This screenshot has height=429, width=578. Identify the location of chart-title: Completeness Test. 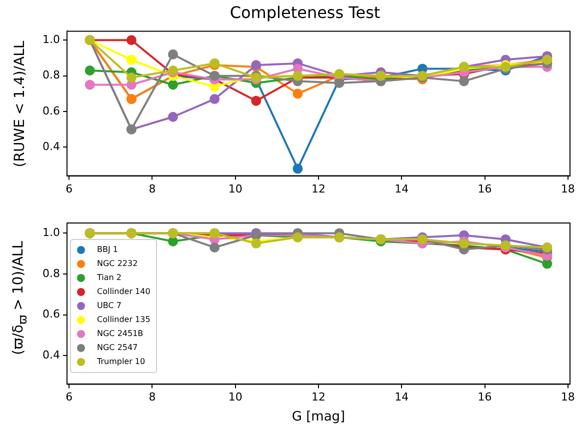
(305, 12).